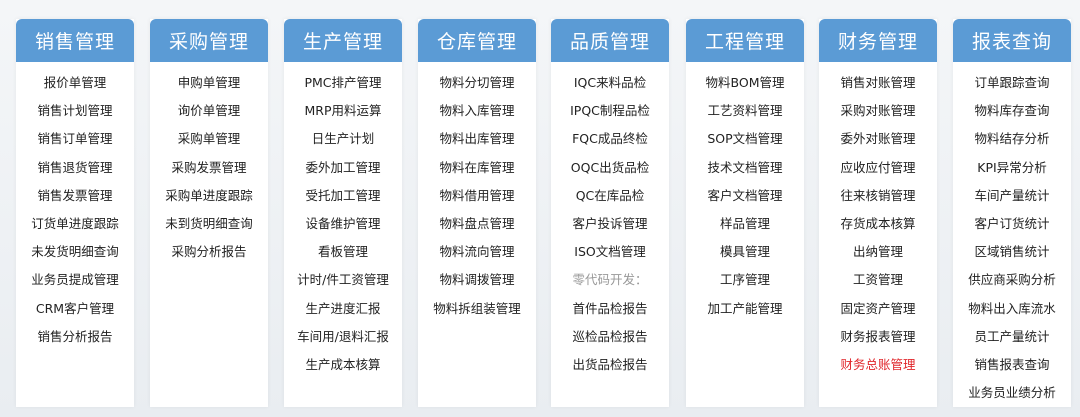 This screenshot has width=1080, height=417. Describe the element at coordinates (209, 252) in the screenshot. I see `module-item: 采购分析报告` at that location.